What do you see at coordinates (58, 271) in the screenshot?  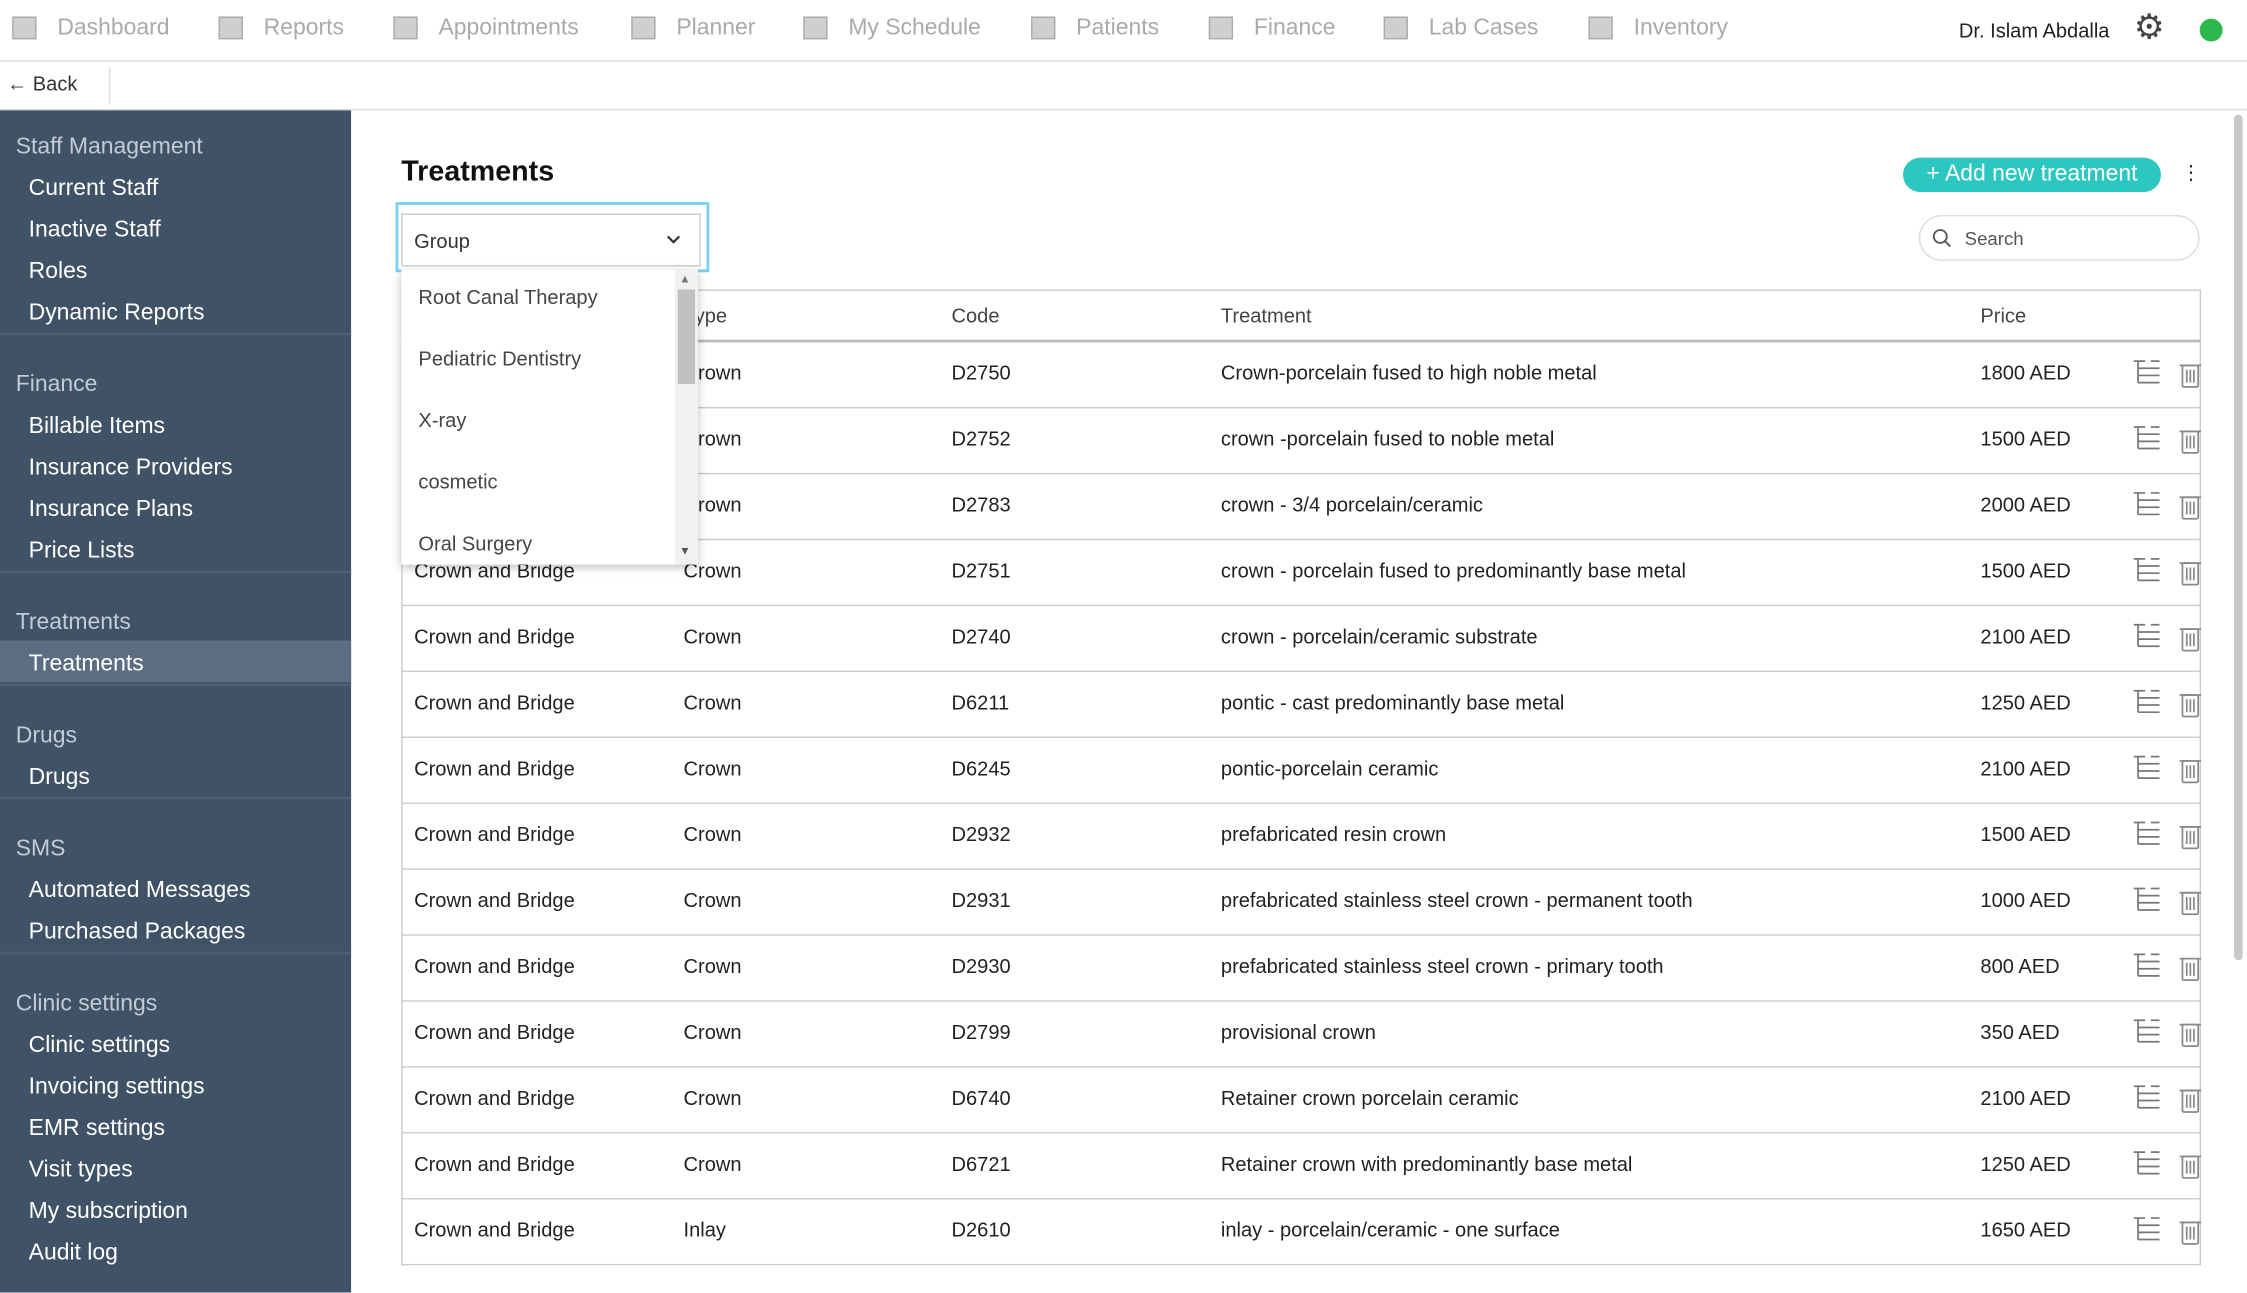 I see `sidebar-item: Roles` at bounding box center [58, 271].